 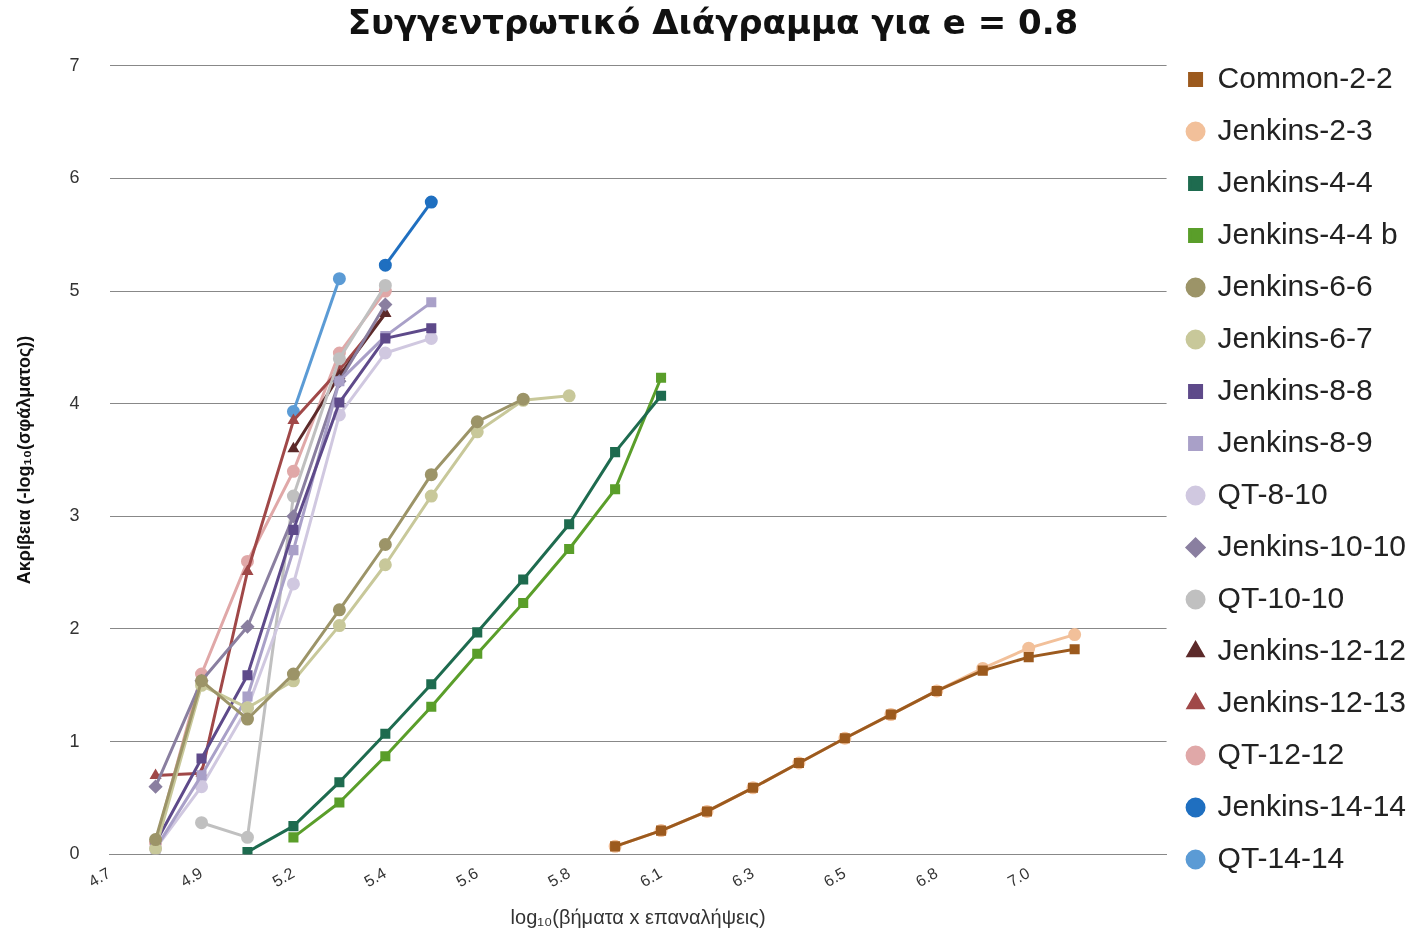 What do you see at coordinates (1305, 77) in the screenshot?
I see `legend-label: Common-2-2` at bounding box center [1305, 77].